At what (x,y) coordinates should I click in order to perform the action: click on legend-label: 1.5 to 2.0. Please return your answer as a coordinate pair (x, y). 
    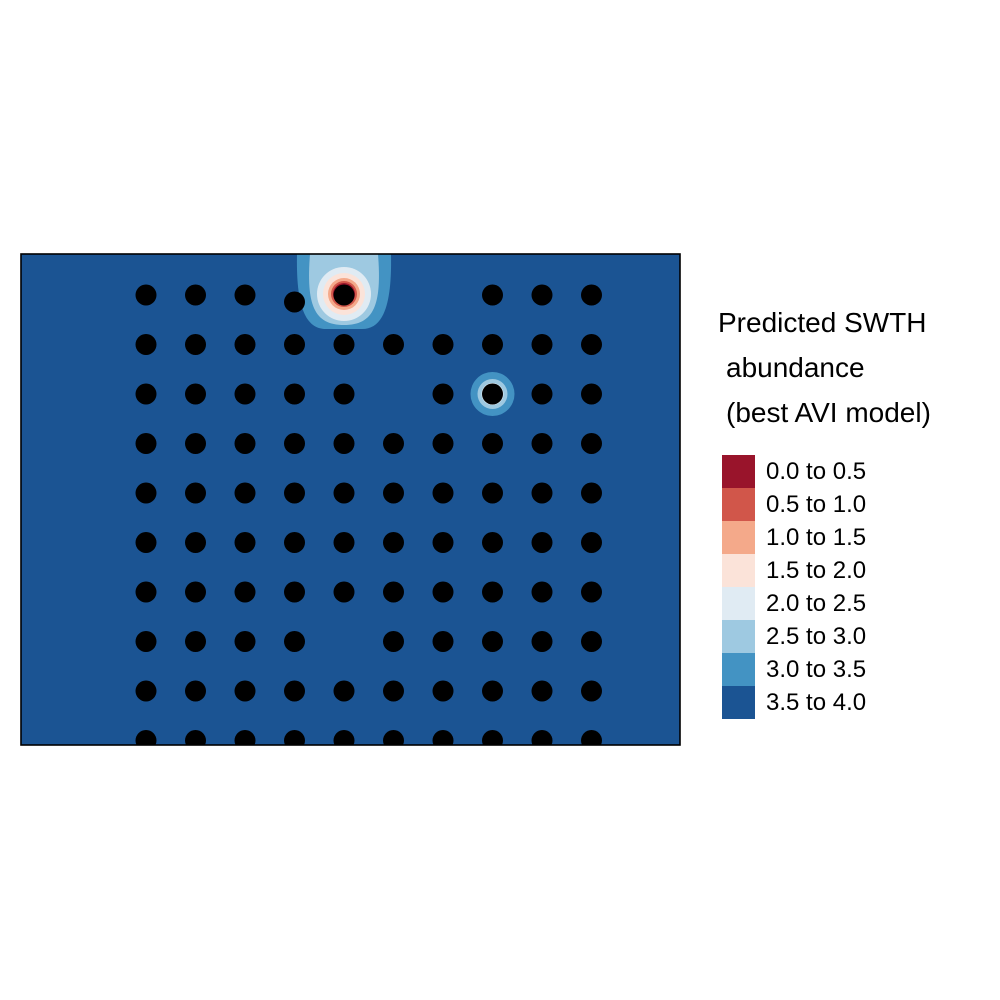
    Looking at the image, I should click on (816, 570).